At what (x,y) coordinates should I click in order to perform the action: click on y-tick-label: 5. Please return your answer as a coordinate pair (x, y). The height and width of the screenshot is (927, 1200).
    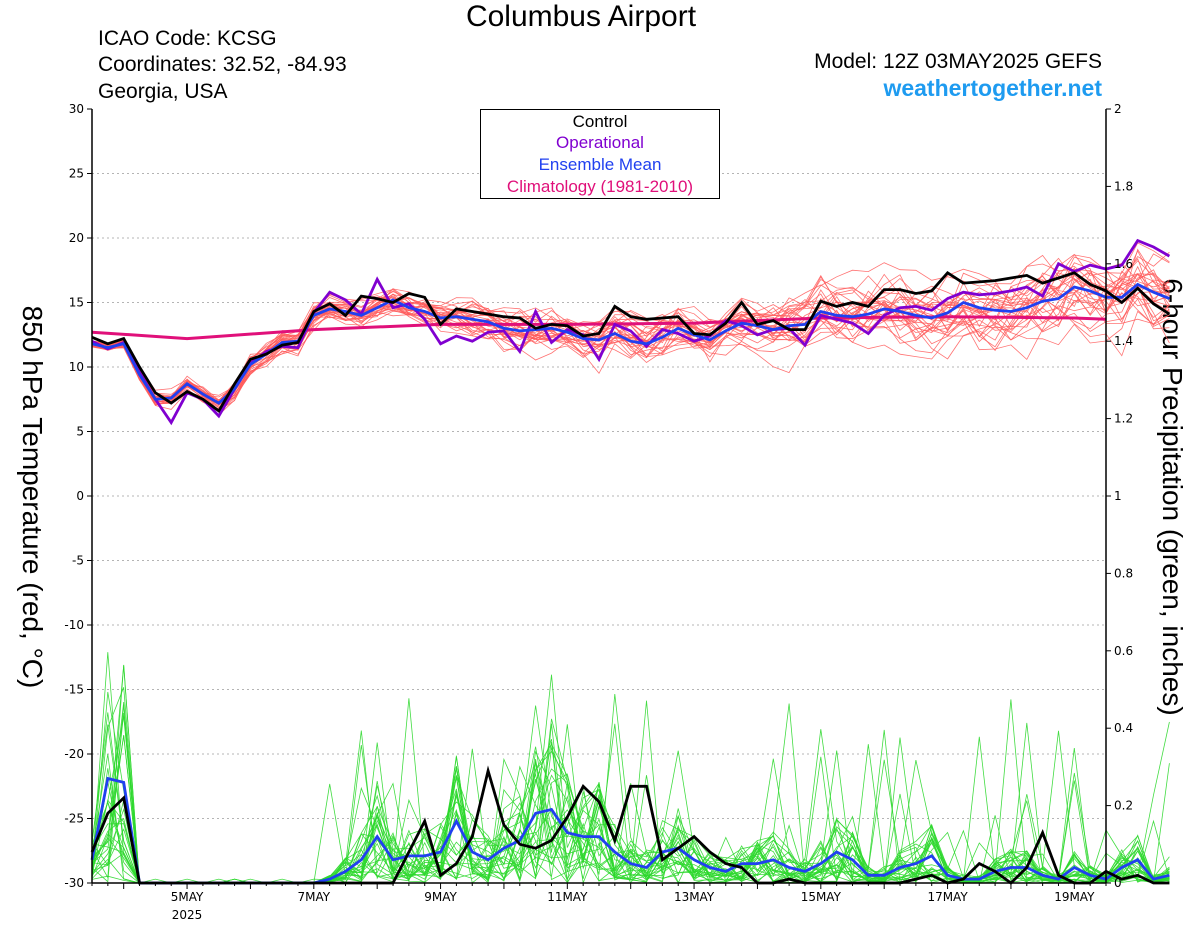
    Looking at the image, I should click on (80, 432).